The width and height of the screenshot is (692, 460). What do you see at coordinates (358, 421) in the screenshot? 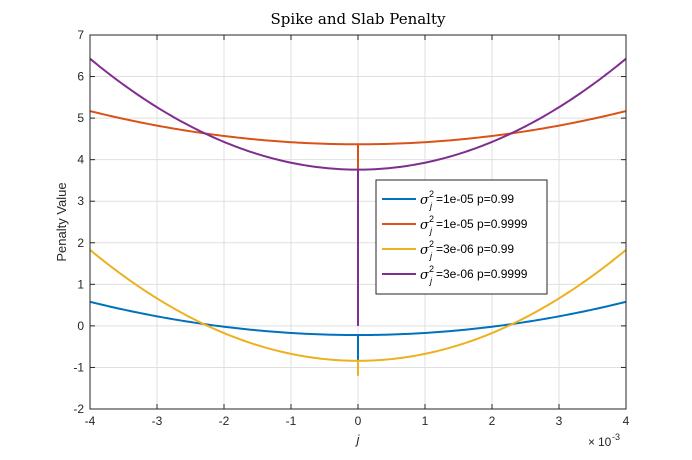
I see `x-tick-label: 0` at bounding box center [358, 421].